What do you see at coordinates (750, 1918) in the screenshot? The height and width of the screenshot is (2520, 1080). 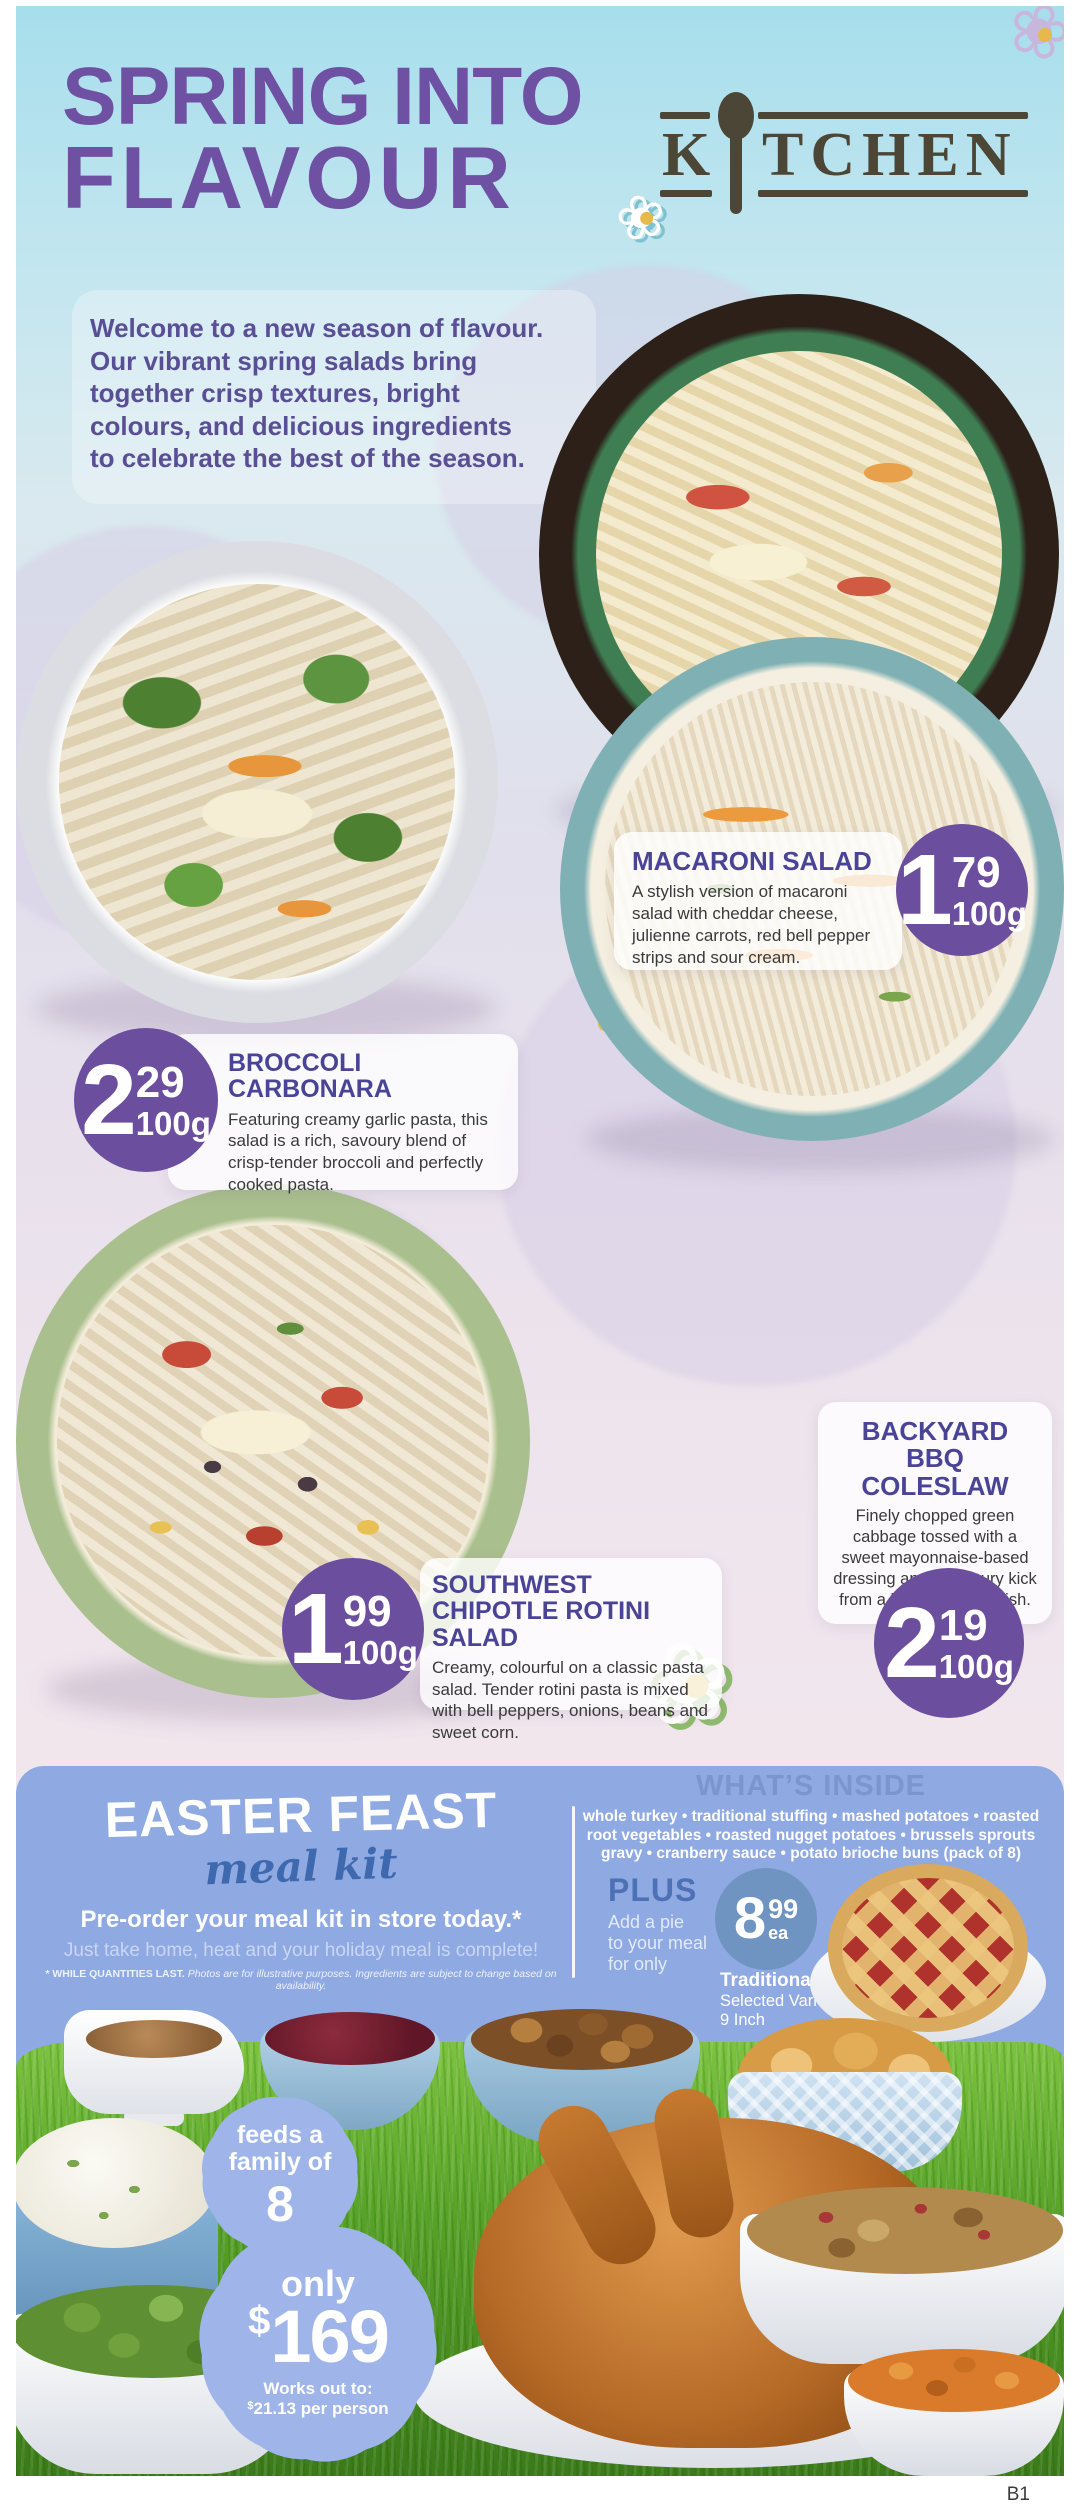 I see `price-dollars: 8` at bounding box center [750, 1918].